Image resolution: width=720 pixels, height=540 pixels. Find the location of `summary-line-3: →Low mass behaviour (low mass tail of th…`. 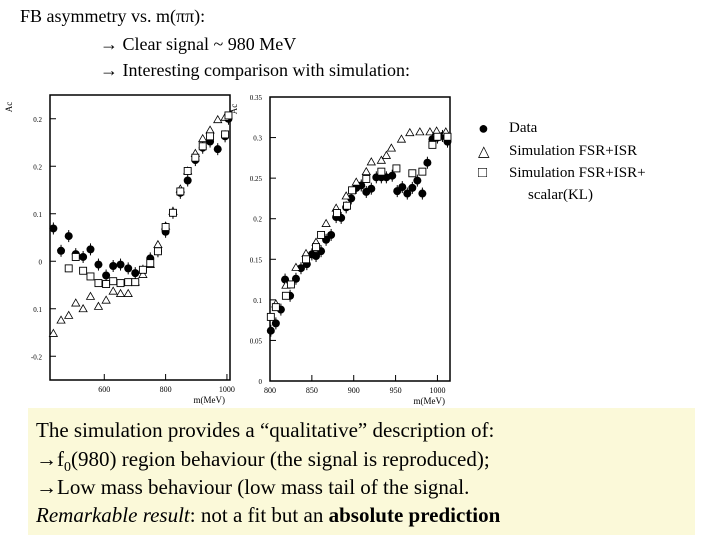

summary-line-3: →Low mass behaviour (low mass tail of th… is located at coordinates (253, 487).